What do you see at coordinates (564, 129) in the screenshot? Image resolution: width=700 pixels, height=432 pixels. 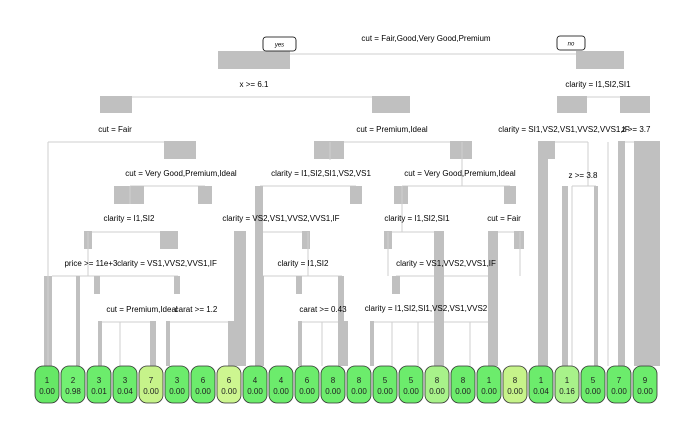 I see `split-label: clarity = SI1,VS2,VS1,VVS2,VVS1,IF` at bounding box center [564, 129].